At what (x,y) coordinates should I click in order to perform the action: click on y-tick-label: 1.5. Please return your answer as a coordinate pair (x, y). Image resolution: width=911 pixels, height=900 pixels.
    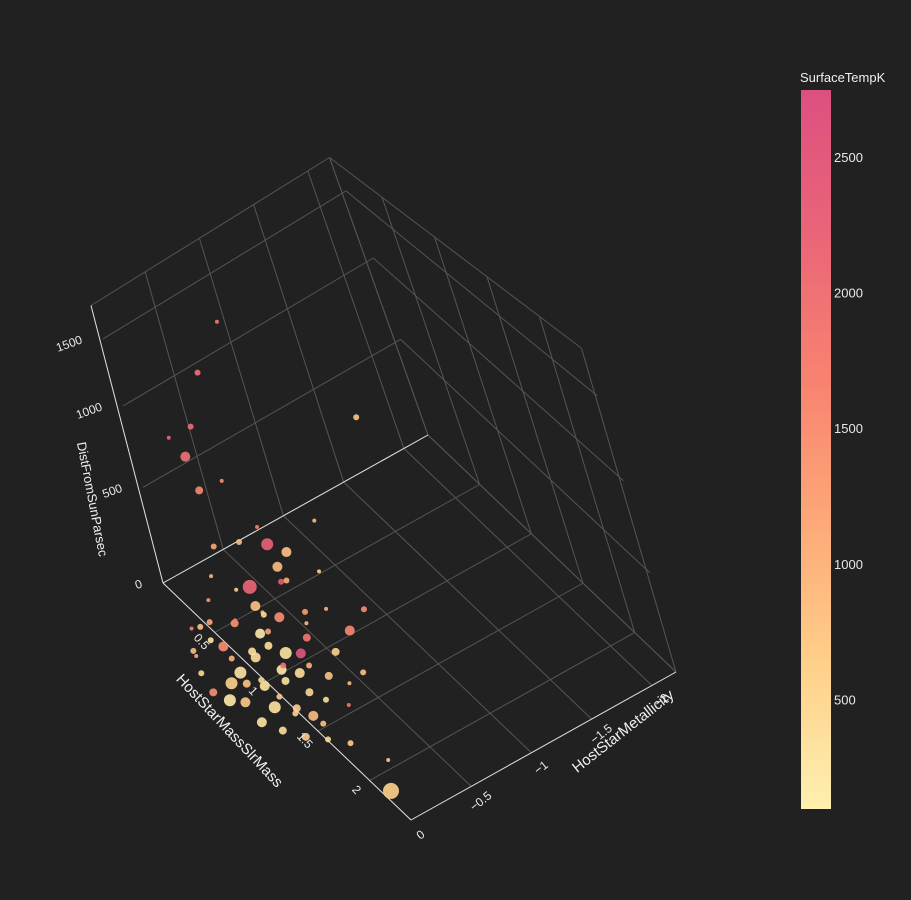
    Looking at the image, I should click on (305, 741).